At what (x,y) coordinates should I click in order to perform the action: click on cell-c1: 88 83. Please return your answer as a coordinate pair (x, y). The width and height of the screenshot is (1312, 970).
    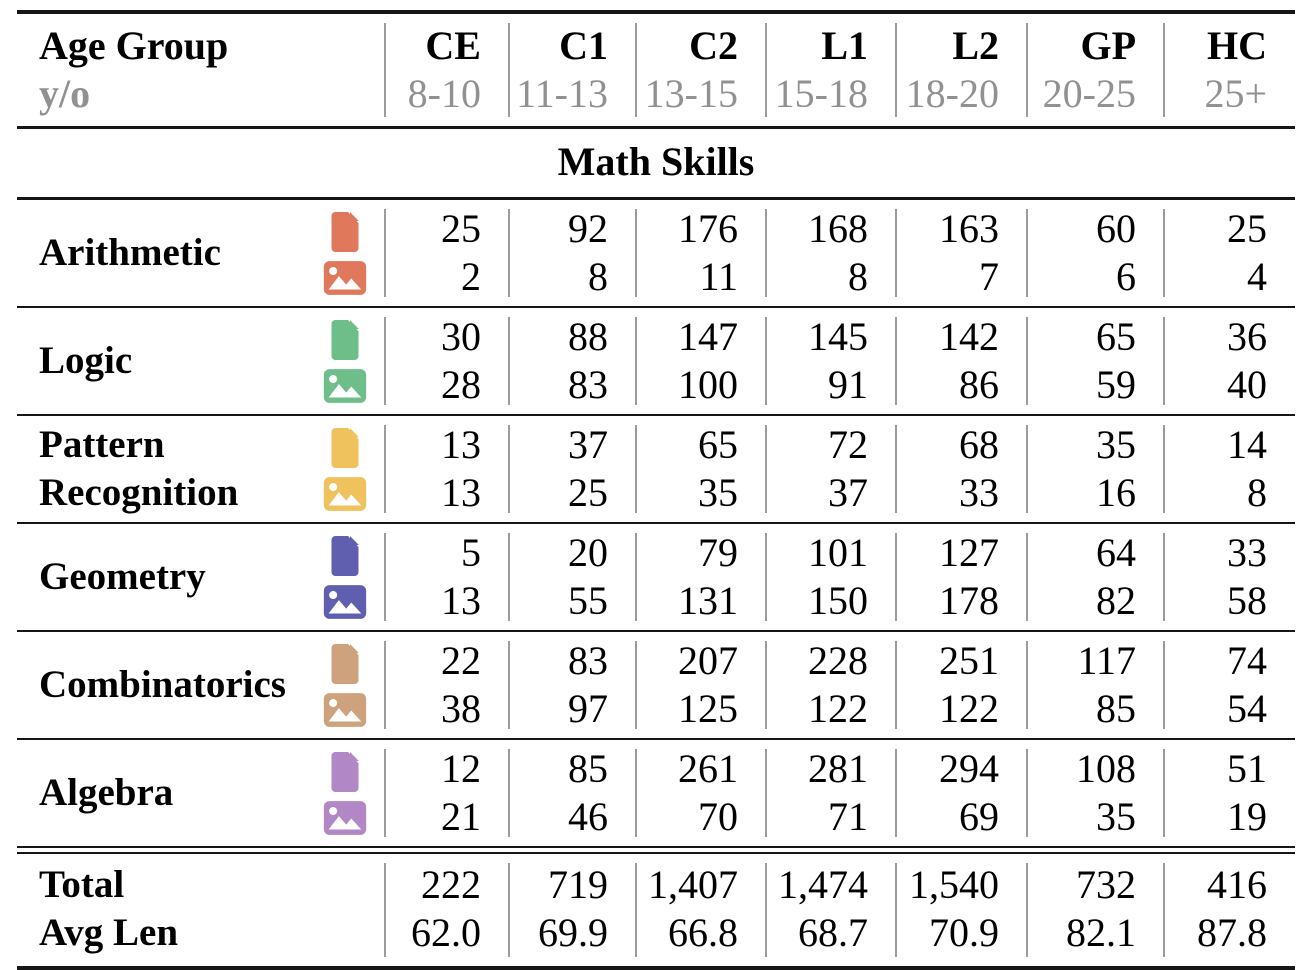
    Looking at the image, I should click on (572, 361).